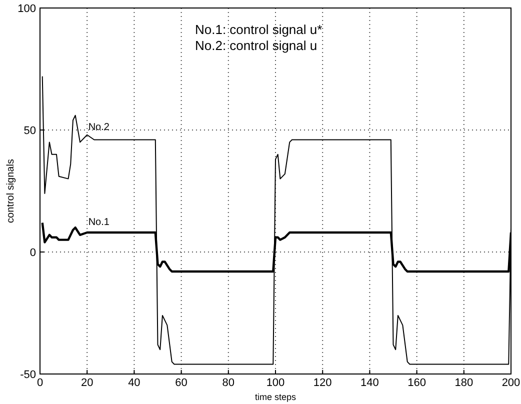 Image resolution: width=521 pixels, height=404 pixels. Describe the element at coordinates (30, 130) in the screenshot. I see `y-tick-label: 50` at that location.